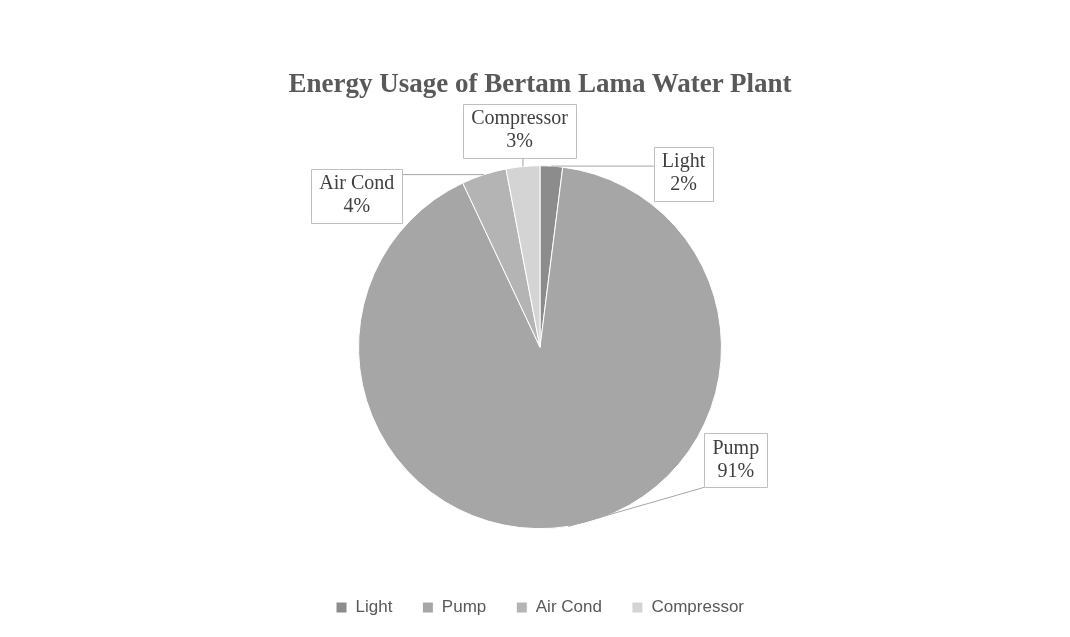 The height and width of the screenshot is (637, 1070). Describe the element at coordinates (357, 182) in the screenshot. I see `slice-label: Air Cond` at that location.